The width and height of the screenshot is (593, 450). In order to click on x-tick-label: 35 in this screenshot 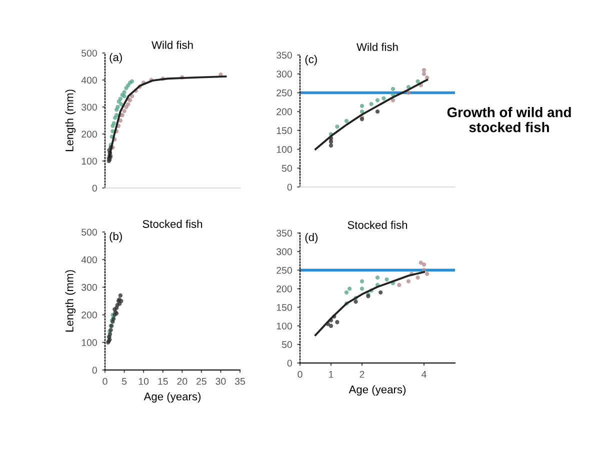, I will do `click(239, 381)`.